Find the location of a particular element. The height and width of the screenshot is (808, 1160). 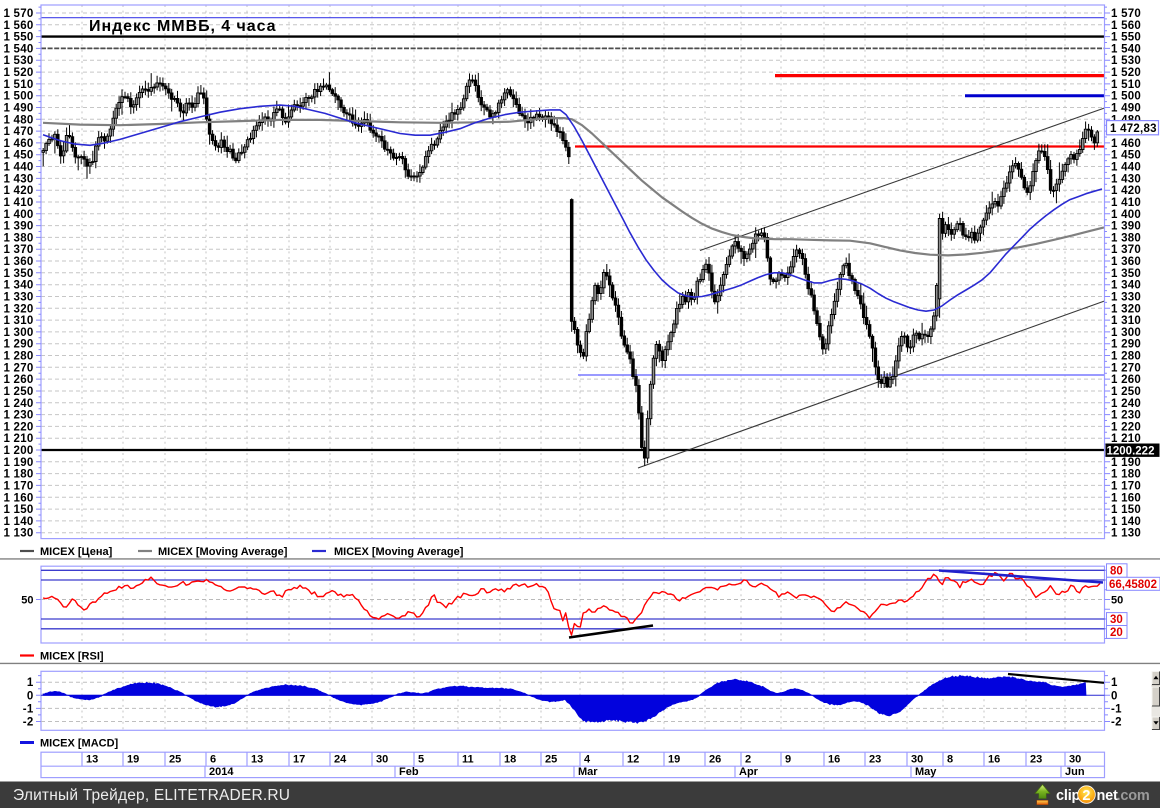

svg-text: 1 370 is located at coordinates (18, 250).